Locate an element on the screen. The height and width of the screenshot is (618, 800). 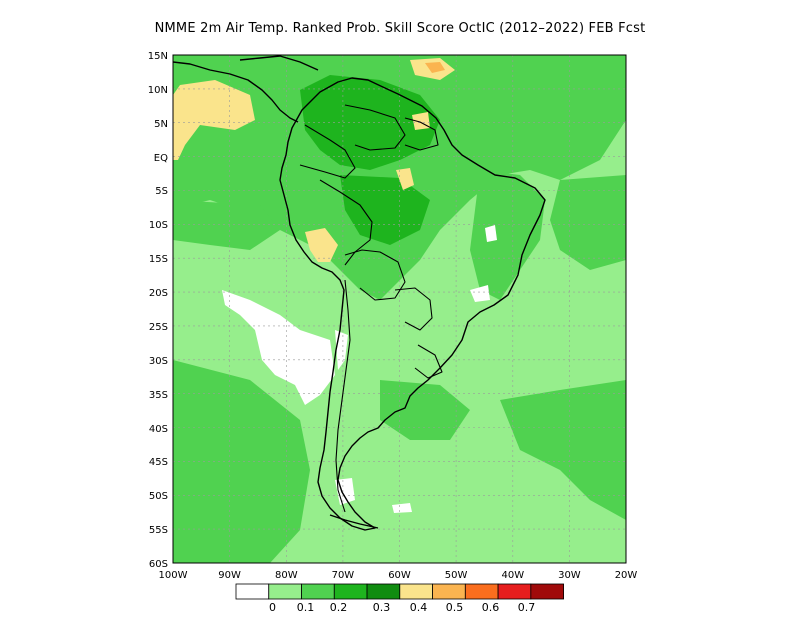
colorbar-label: 0.2 is located at coordinates (339, 607).